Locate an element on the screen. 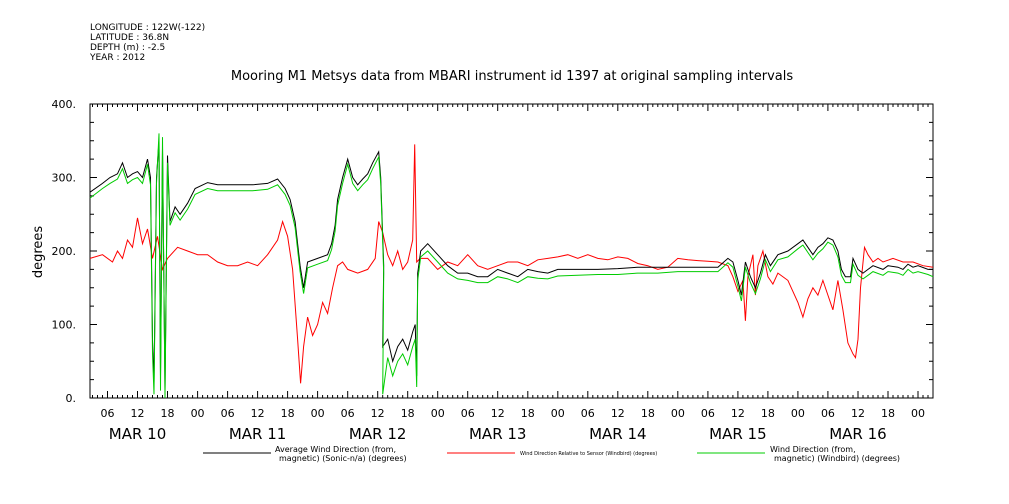 This screenshot has width=1009, height=504. day-label: MAR 14 is located at coordinates (617, 434).